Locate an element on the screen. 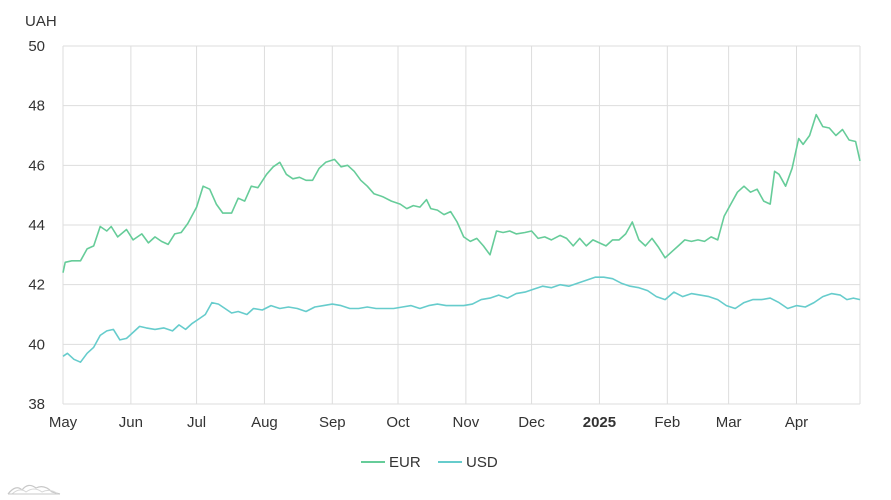 This screenshot has height=500, width=891. x-tick-label: Sep is located at coordinates (332, 422).